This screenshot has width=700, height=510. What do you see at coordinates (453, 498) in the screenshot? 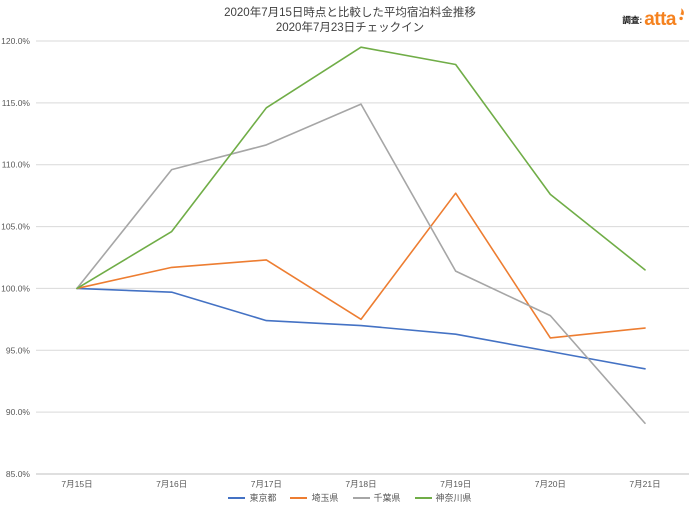
I see `legend-label: 神奈川県` at bounding box center [453, 498].